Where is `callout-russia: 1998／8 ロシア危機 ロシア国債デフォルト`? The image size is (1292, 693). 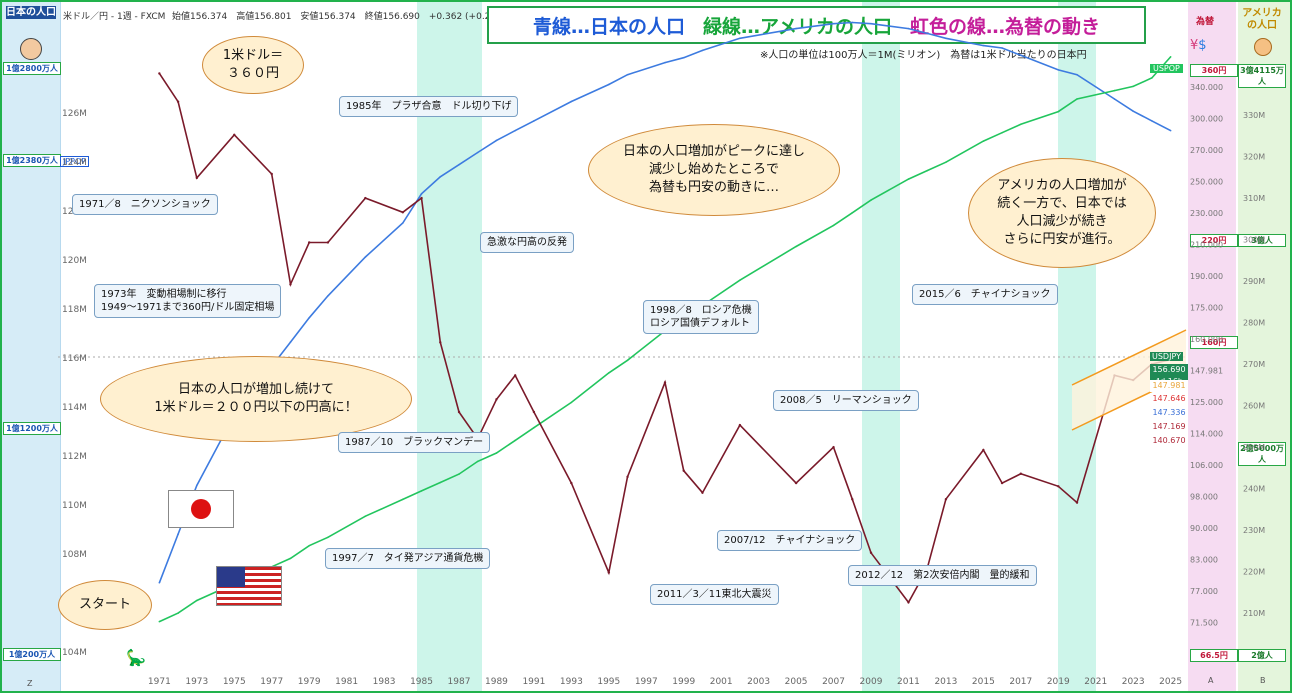 callout-russia: 1998／8 ロシア危機 ロシア国債デフォルト is located at coordinates (701, 317).